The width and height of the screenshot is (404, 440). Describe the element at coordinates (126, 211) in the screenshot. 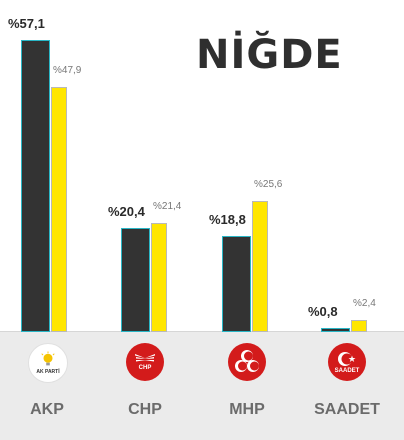

I see `value-label-chp-dark: %20,4` at that location.